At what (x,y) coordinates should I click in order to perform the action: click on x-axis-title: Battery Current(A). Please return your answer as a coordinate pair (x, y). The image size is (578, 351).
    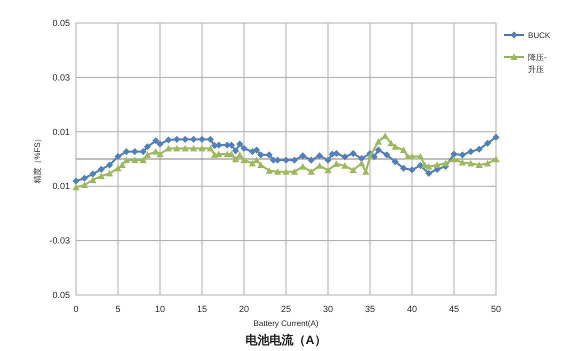
    Looking at the image, I should click on (286, 323).